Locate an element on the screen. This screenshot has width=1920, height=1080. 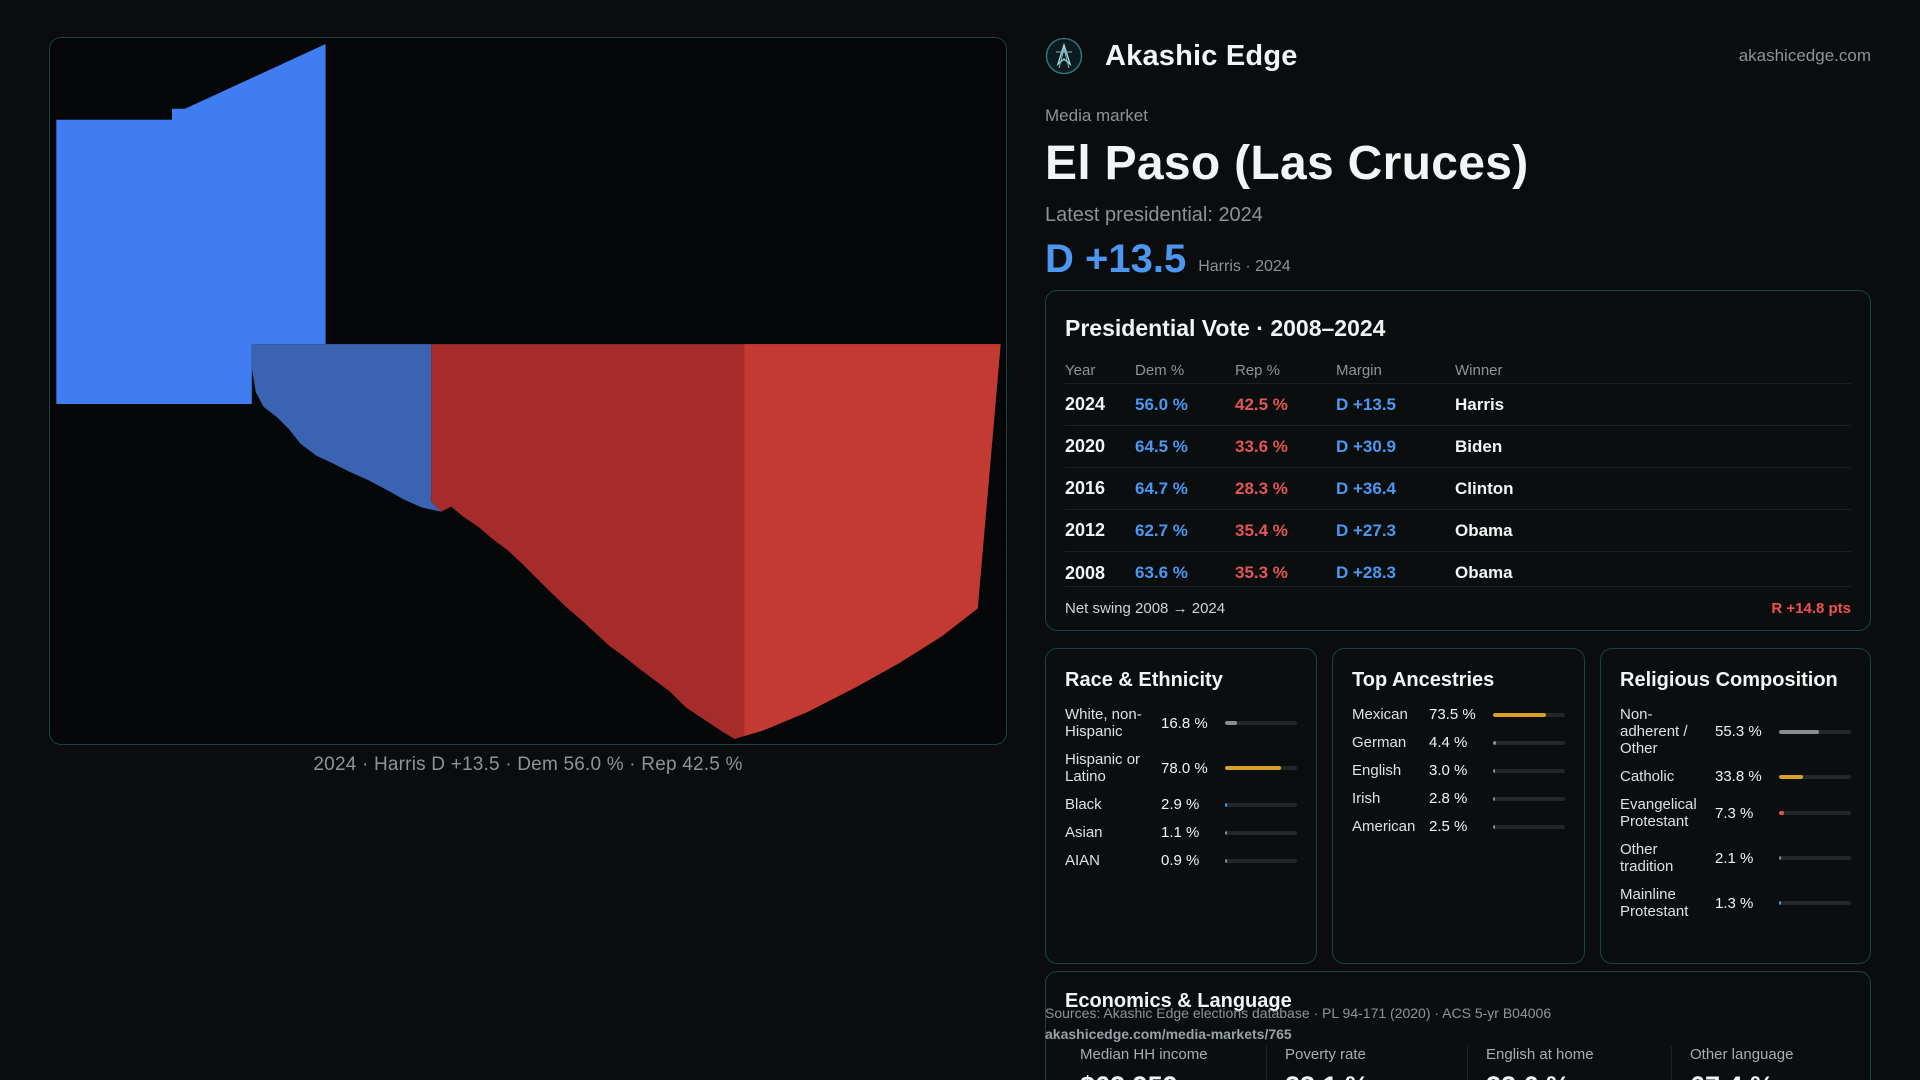
demographic-value: 2.9 % is located at coordinates (1180, 804).